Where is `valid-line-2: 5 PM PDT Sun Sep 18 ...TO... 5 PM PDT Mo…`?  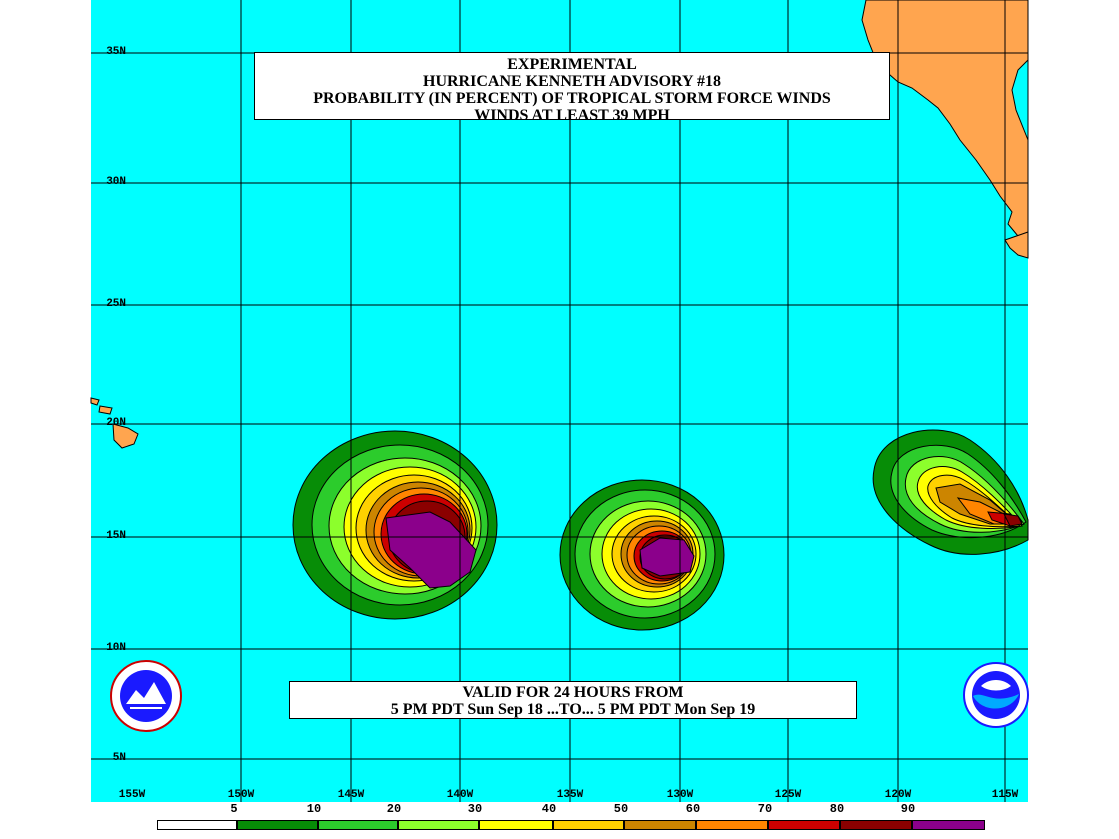 valid-line-2: 5 PM PDT Sun Sep 18 ...TO... 5 PM PDT Mo… is located at coordinates (573, 709).